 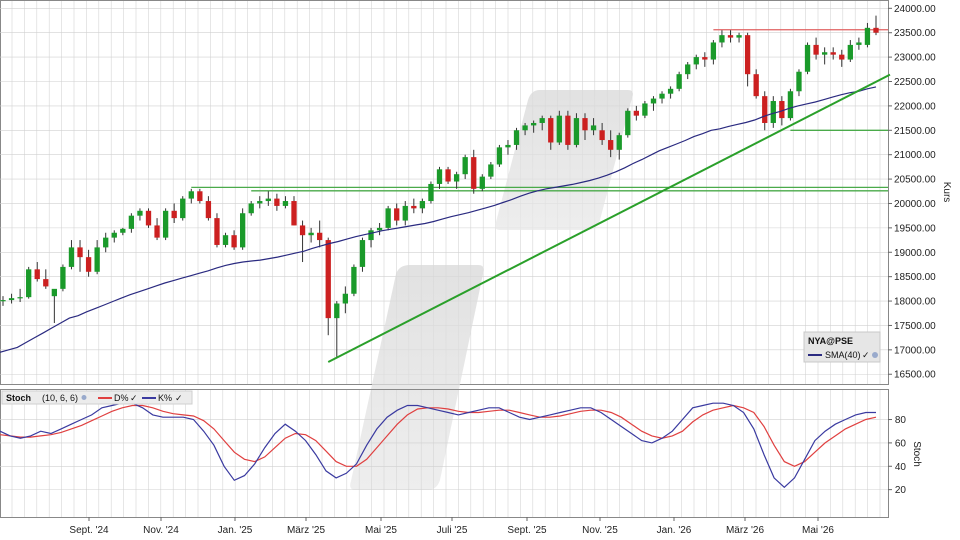 I want to click on stoch-k-label: K%, so click(x=165, y=398).